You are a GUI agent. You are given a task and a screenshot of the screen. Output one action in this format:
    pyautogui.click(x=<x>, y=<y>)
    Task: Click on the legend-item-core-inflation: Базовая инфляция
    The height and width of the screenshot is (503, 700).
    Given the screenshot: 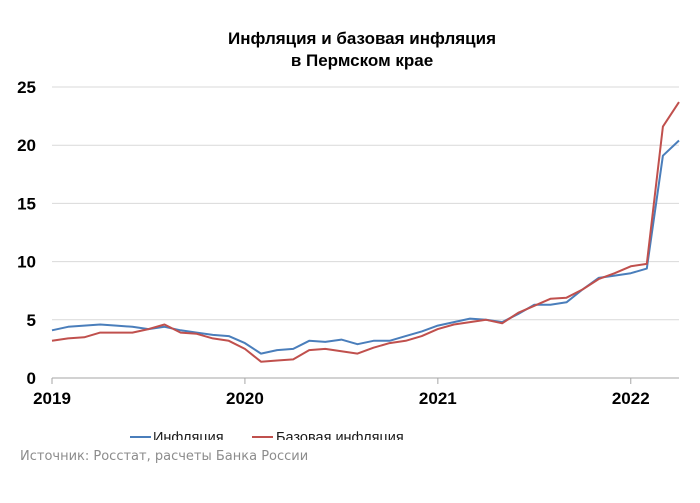 What is the action you would take?
    pyautogui.click(x=328, y=435)
    